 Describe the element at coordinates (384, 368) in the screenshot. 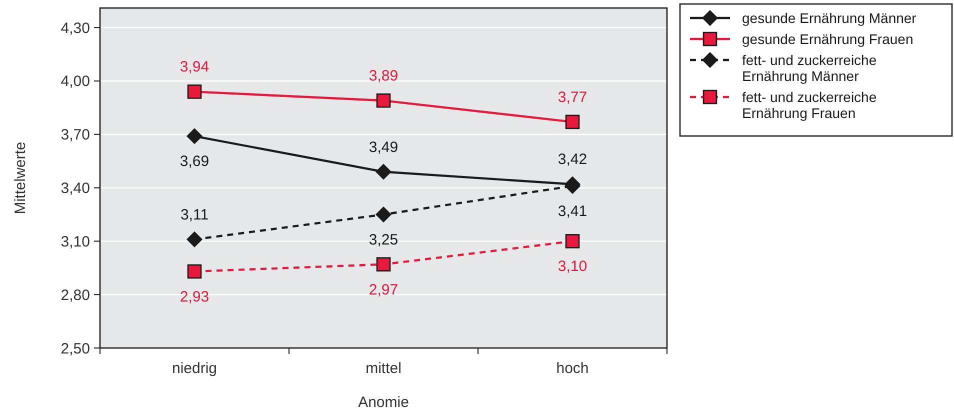

I see `x-tick-label: mittel` at that location.